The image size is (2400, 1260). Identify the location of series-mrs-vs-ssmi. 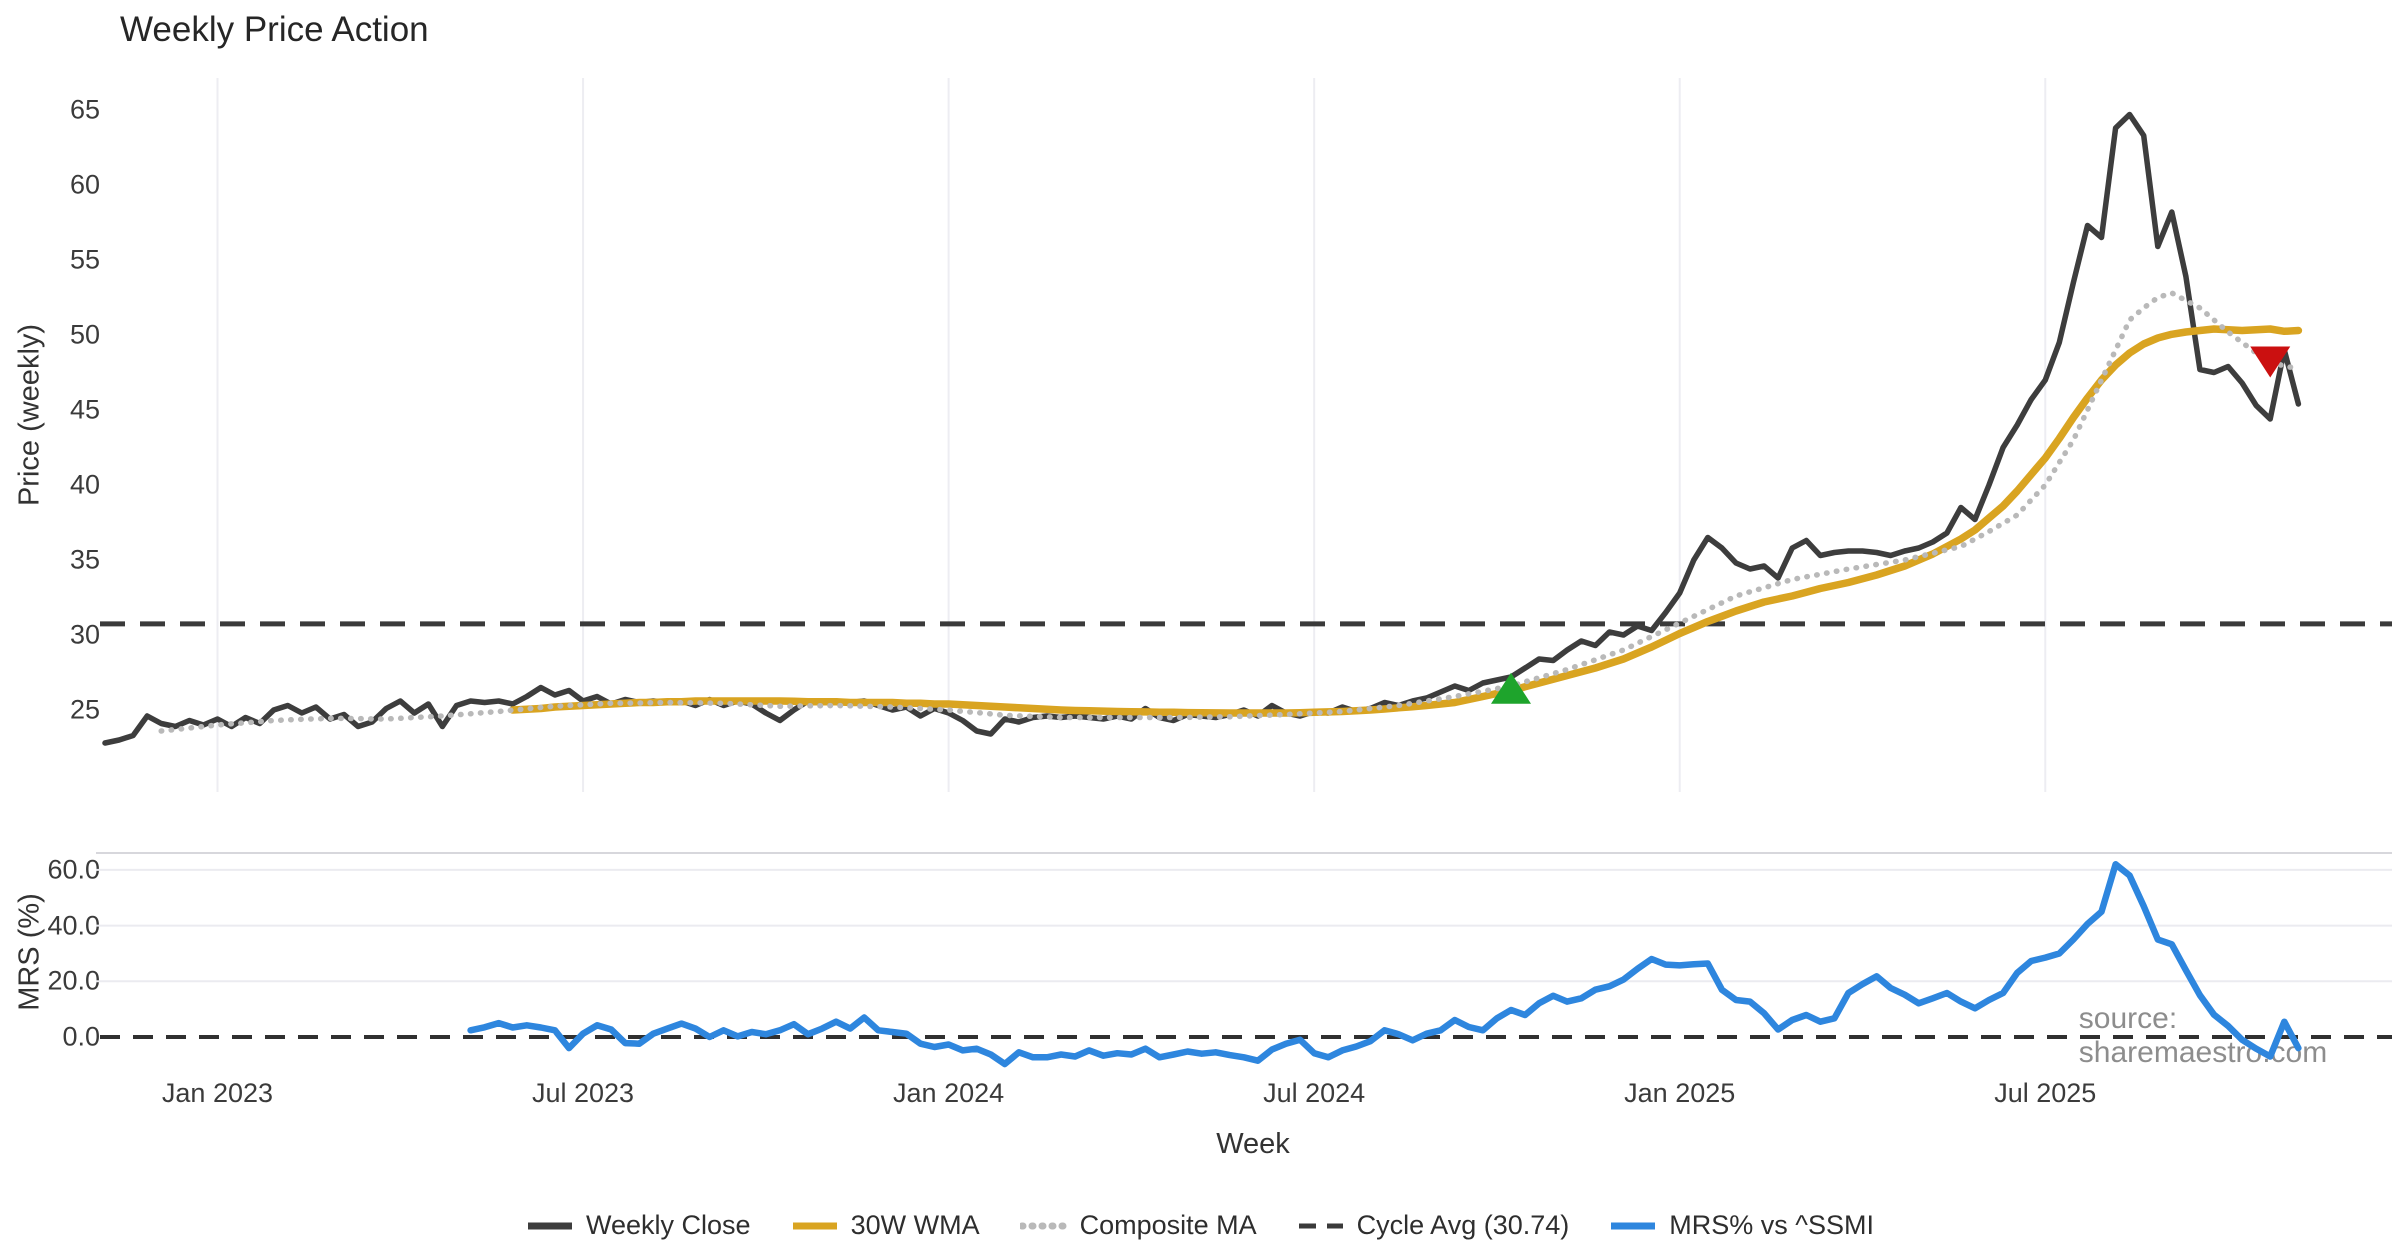
(1384, 964).